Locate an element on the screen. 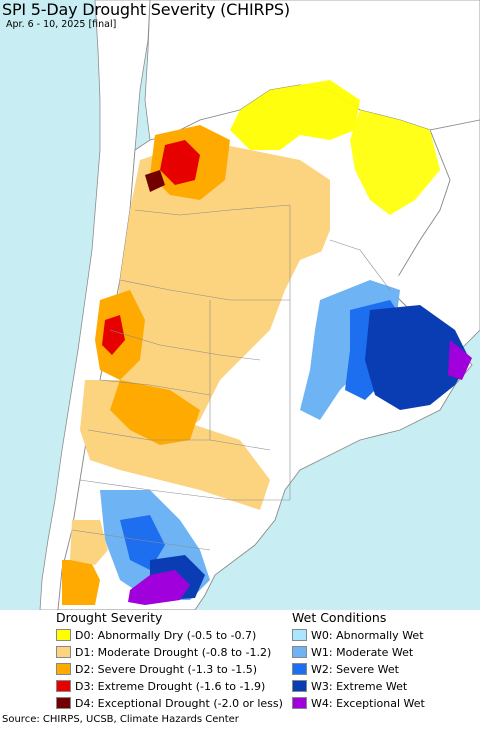  legend-swatch-w3 is located at coordinates (299, 686).